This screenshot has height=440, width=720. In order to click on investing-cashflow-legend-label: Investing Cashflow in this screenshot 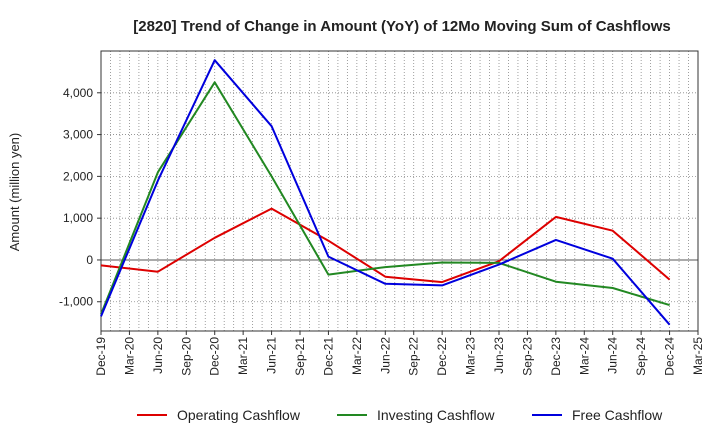, I will do `click(436, 415)`.